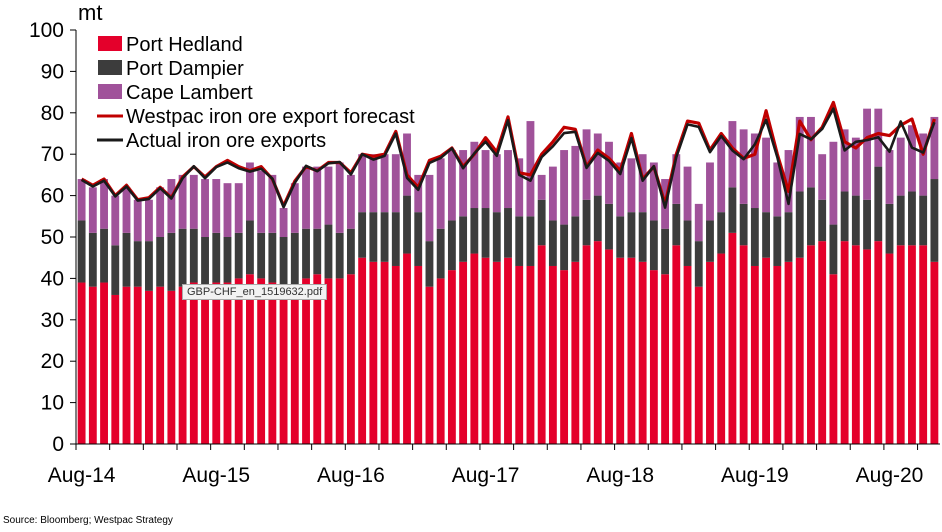  Describe the element at coordinates (255, 292) in the screenshot. I see `pdf-filename-tooltip: GBP-CHF_en_1519632.pdf` at that location.